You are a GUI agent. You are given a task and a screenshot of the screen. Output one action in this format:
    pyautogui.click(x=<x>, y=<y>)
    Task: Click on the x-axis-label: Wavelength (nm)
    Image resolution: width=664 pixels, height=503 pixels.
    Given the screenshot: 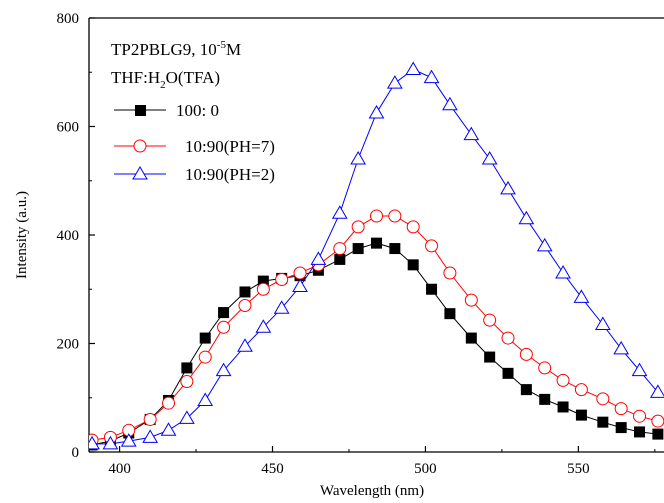 What is the action you would take?
    pyautogui.click(x=372, y=491)
    